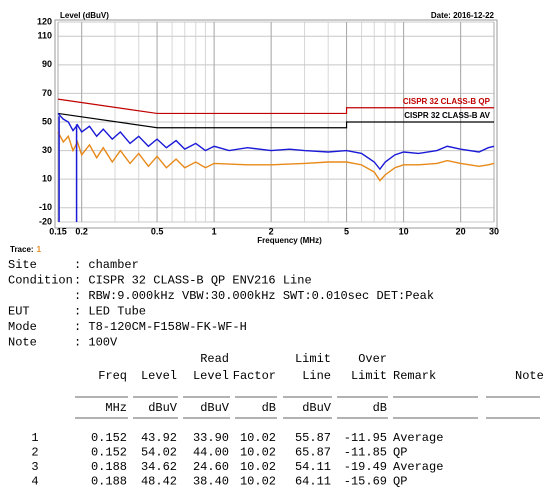  What do you see at coordinates (463, 15) in the screenshot?
I see `date: Date: 2016-12-22` at bounding box center [463, 15].